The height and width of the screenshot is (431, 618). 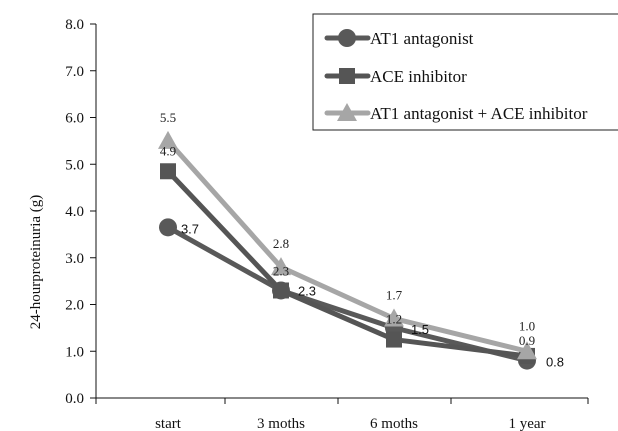 What do you see at coordinates (394, 423) in the screenshot?
I see `x-tick-label: 6 moths` at bounding box center [394, 423].